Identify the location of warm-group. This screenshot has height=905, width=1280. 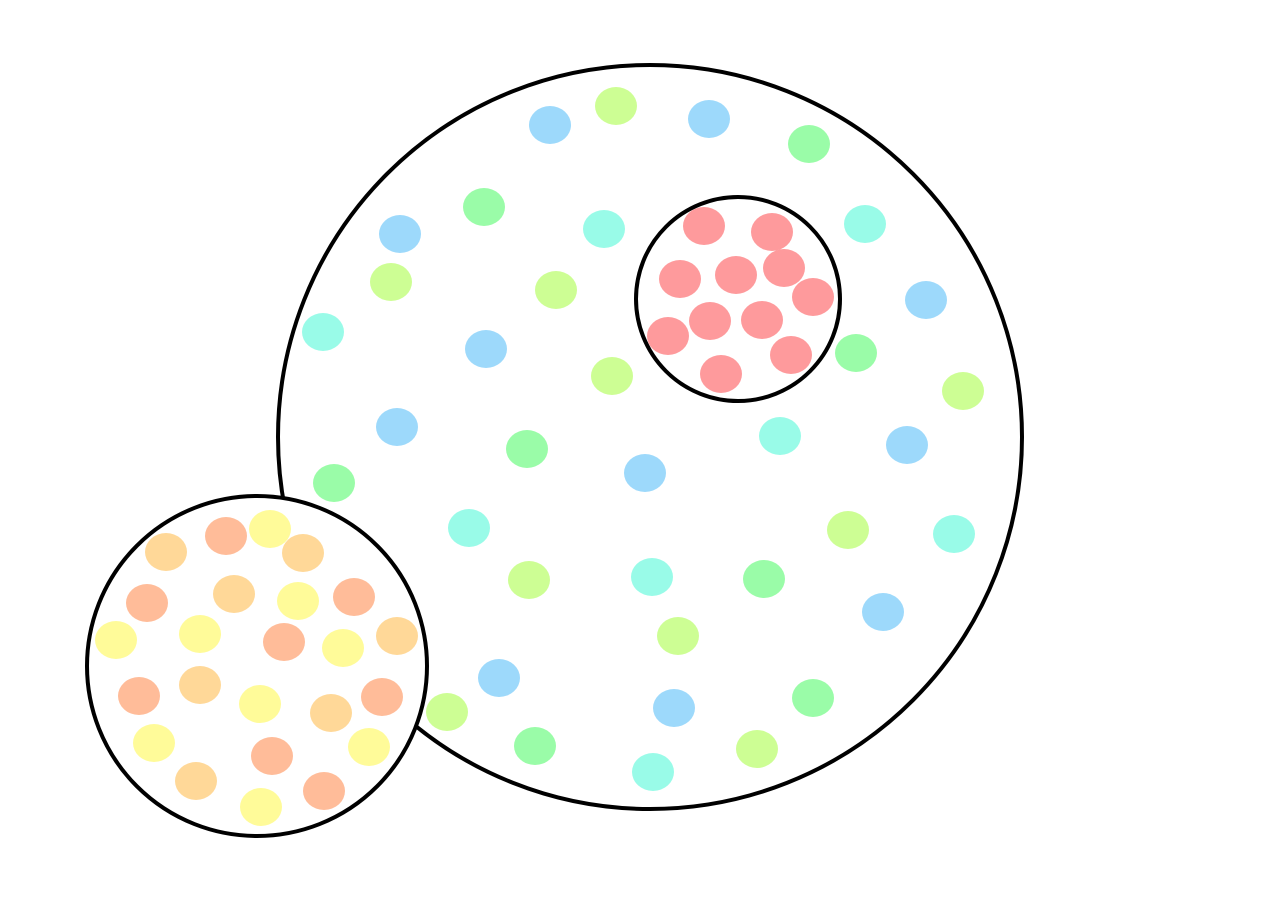
(257, 666).